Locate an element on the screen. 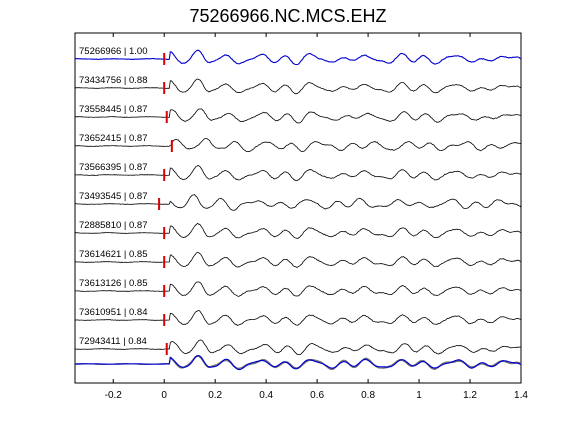 Image resolution: width=576 pixels, height=432 pixels. x-tick-label: 1.2 is located at coordinates (470, 395).